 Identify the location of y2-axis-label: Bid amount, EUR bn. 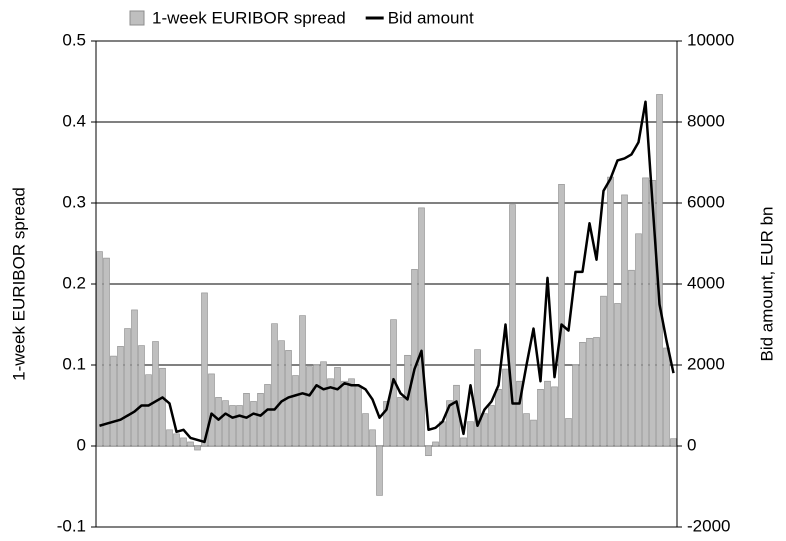
(766, 284).